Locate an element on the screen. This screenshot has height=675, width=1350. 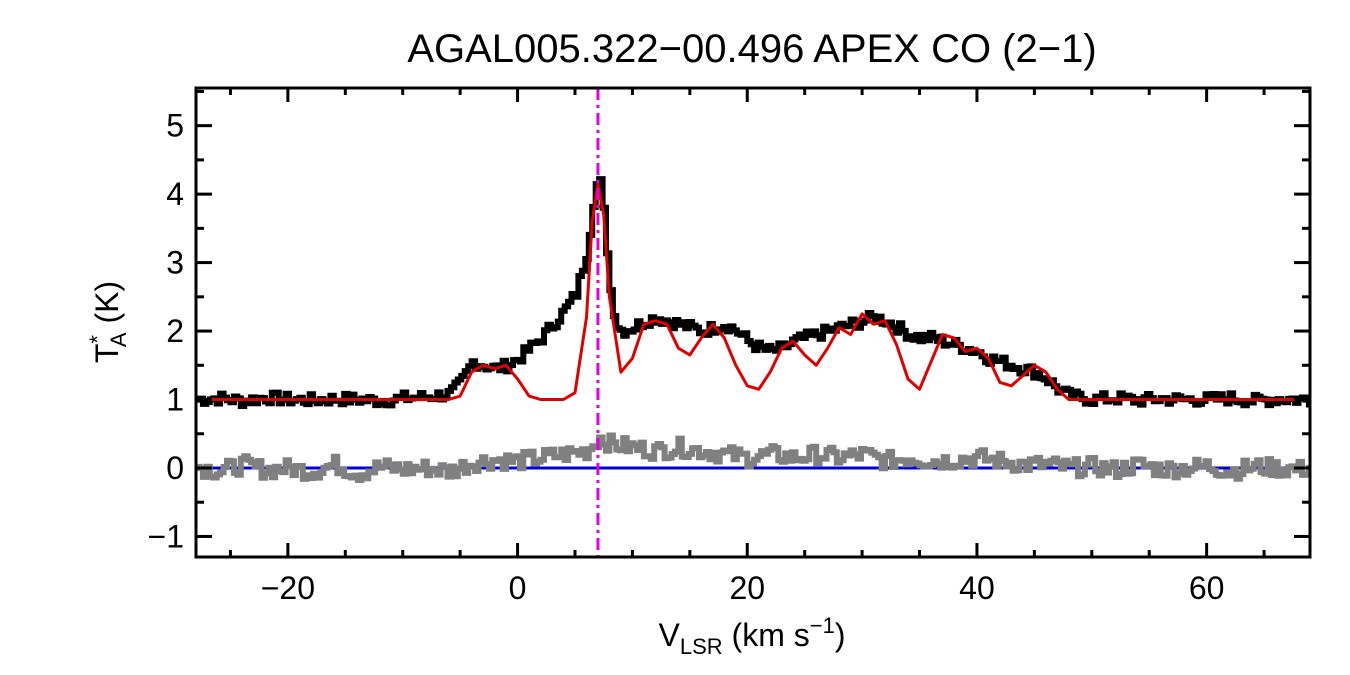
x-axis-label-main: V is located at coordinates (670, 635).